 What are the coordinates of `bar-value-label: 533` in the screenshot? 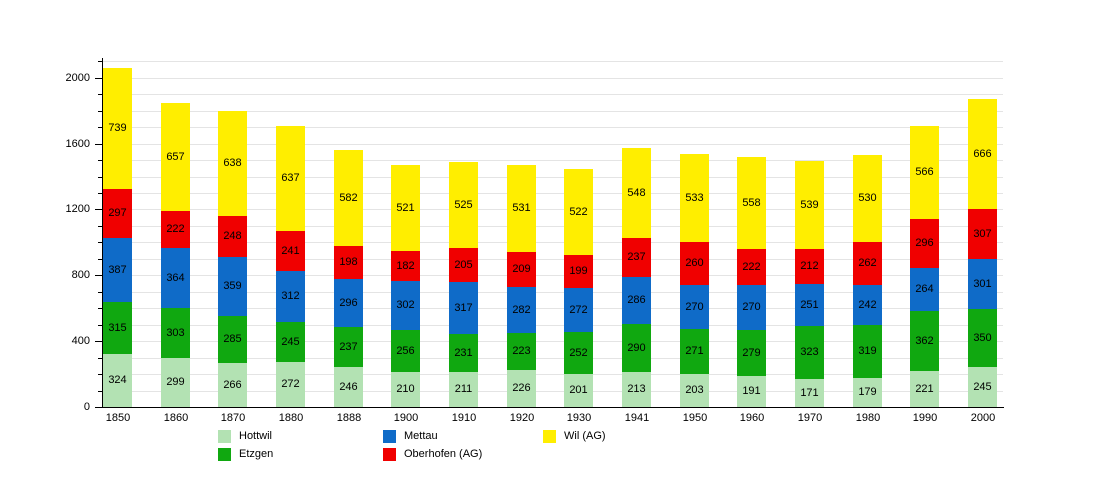 It's located at (694, 197).